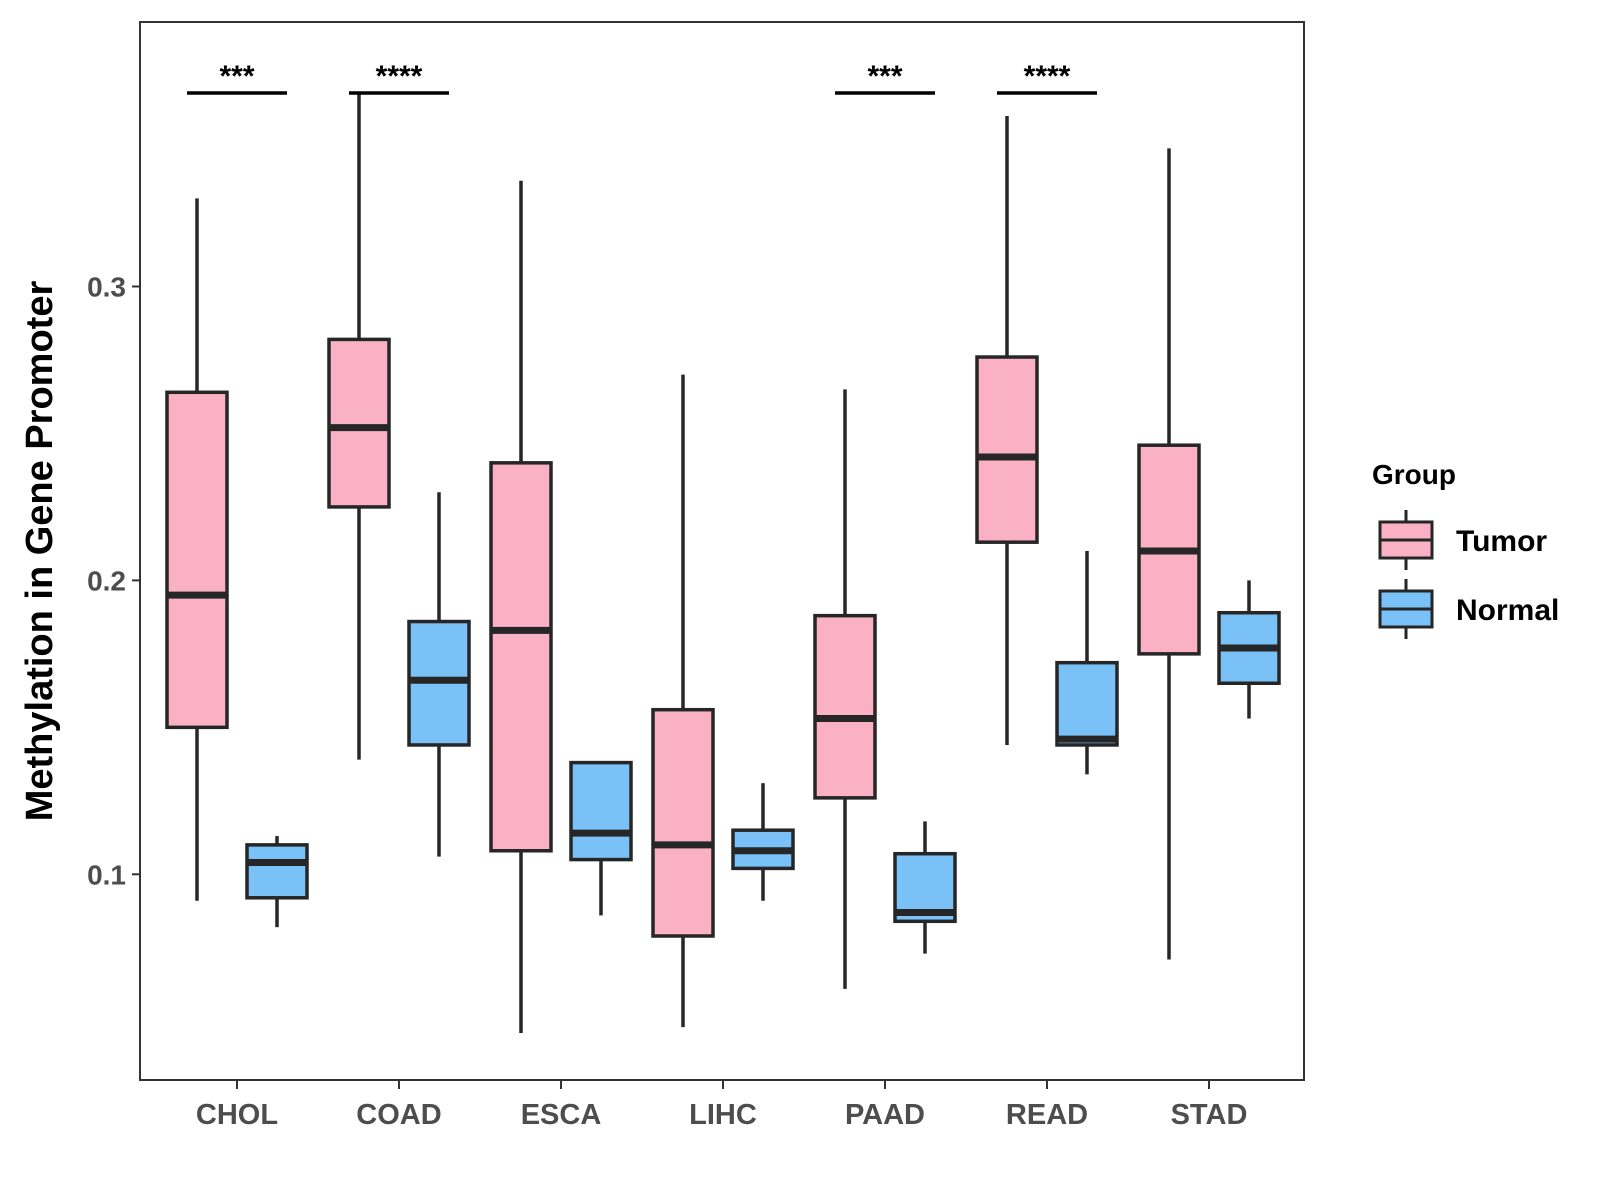 The image size is (1600, 1200). I want to click on box-normal-chol, so click(277, 882).